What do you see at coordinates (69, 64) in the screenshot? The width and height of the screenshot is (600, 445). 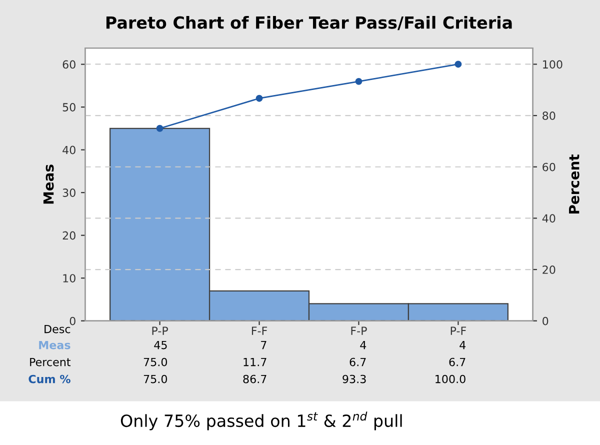 I see `y-tick-label: 60` at bounding box center [69, 64].